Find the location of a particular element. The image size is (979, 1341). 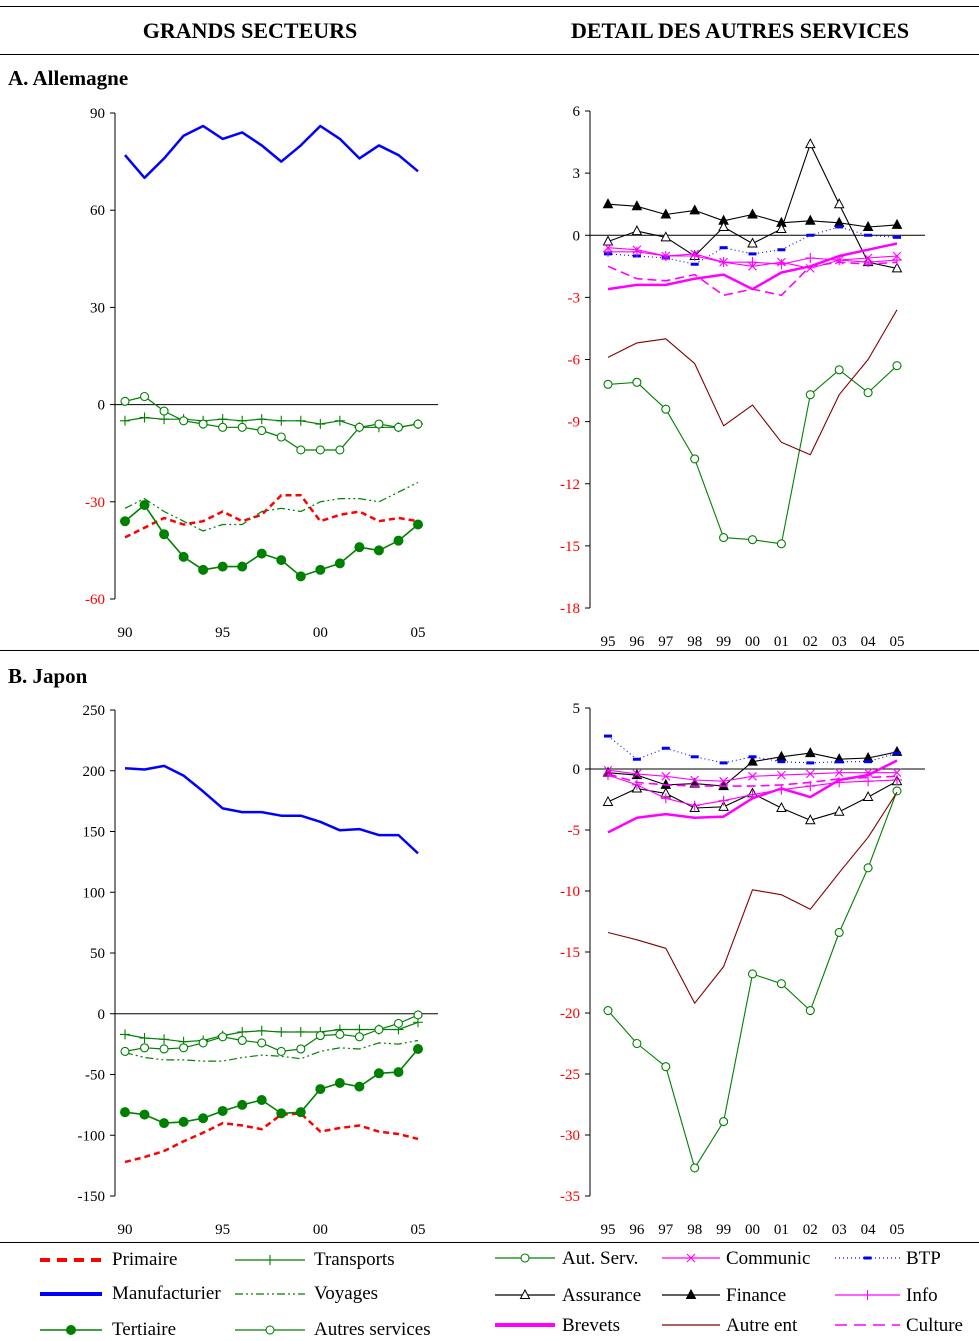

legend-label-transports: Transports is located at coordinates (354, 1259).